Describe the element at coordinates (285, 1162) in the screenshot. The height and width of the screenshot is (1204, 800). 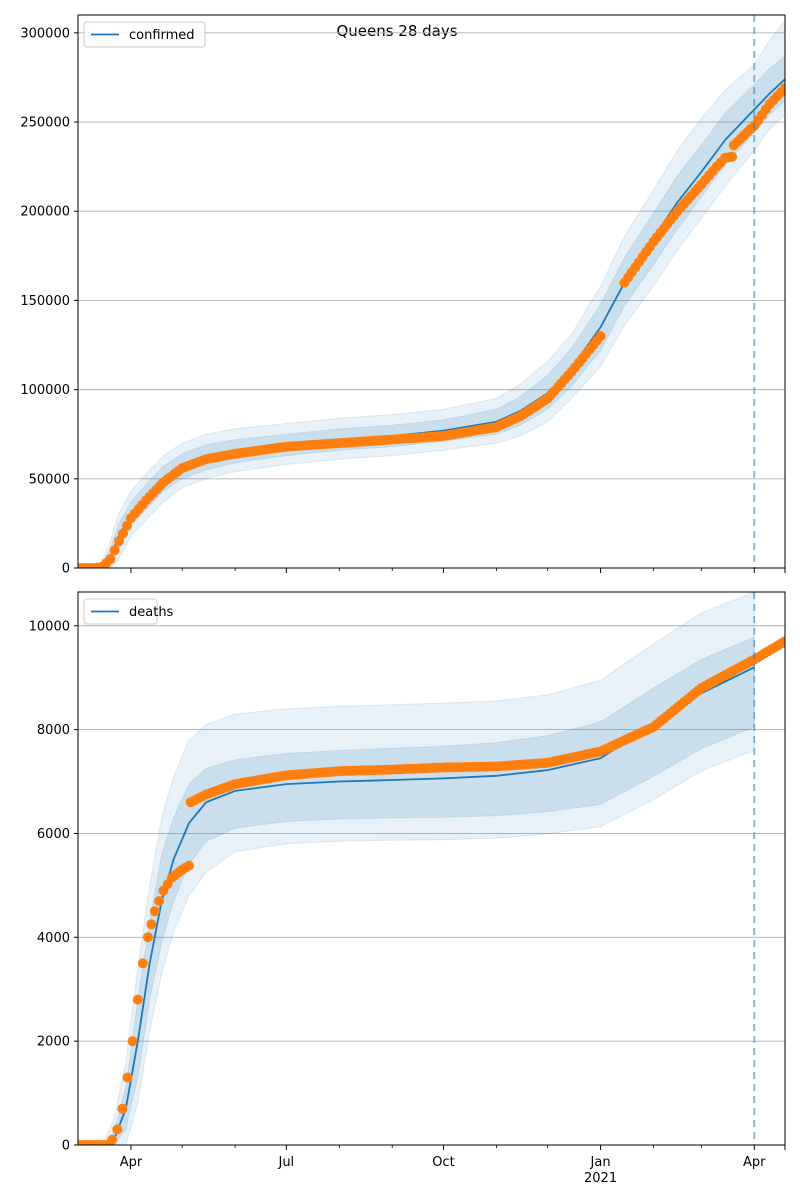
I see `xtick-label: Jul` at that location.